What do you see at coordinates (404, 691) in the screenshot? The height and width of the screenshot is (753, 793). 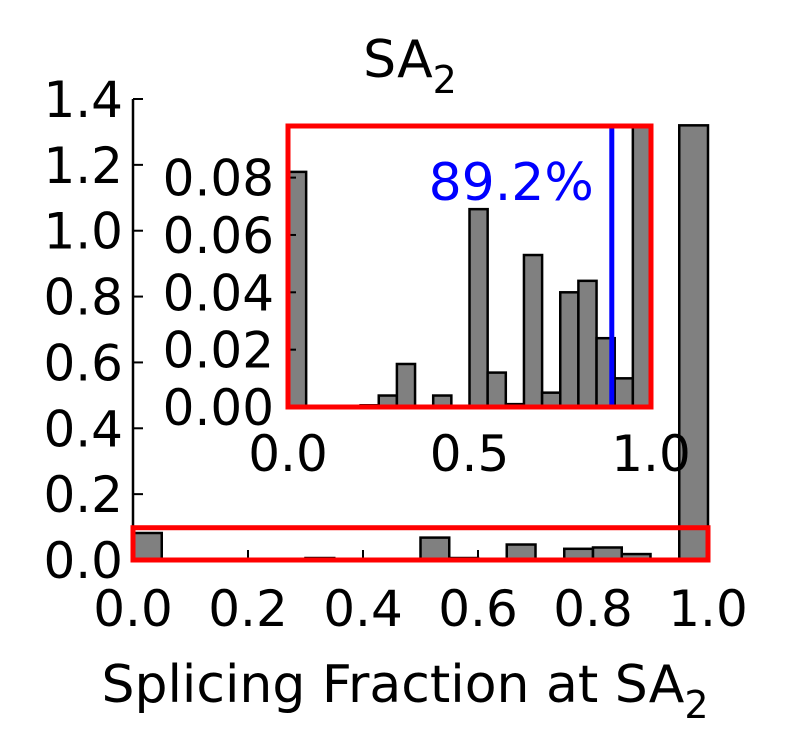 I see `x-axis-label: Splicing Fraction at SA2` at bounding box center [404, 691].